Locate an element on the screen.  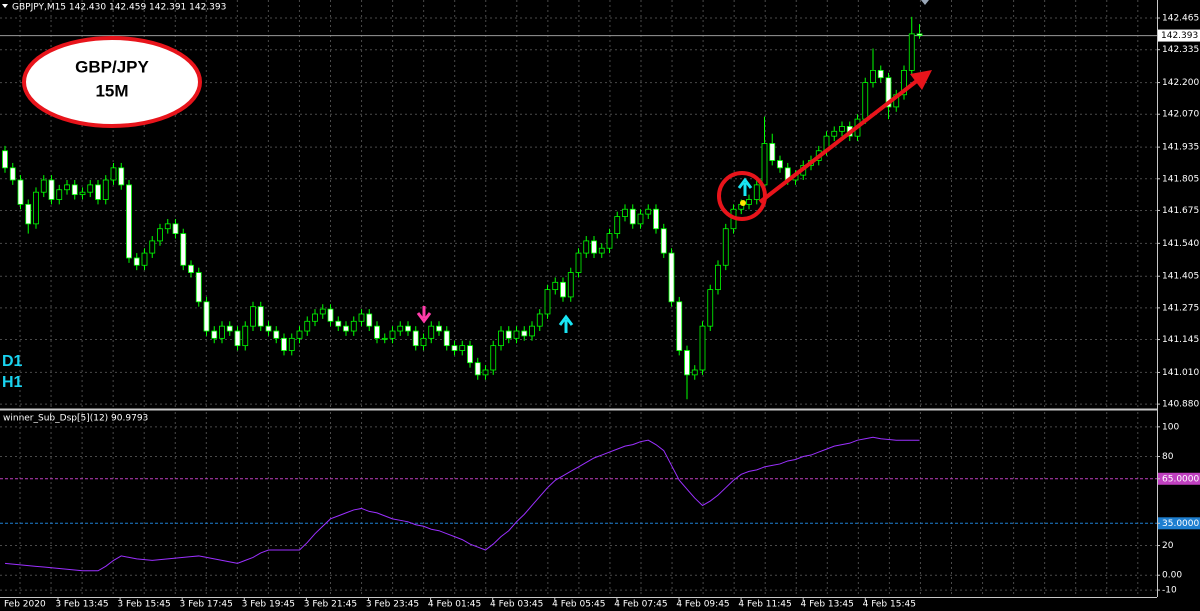
x-tick-label: 3 Feb 21:45 is located at coordinates (330, 605).